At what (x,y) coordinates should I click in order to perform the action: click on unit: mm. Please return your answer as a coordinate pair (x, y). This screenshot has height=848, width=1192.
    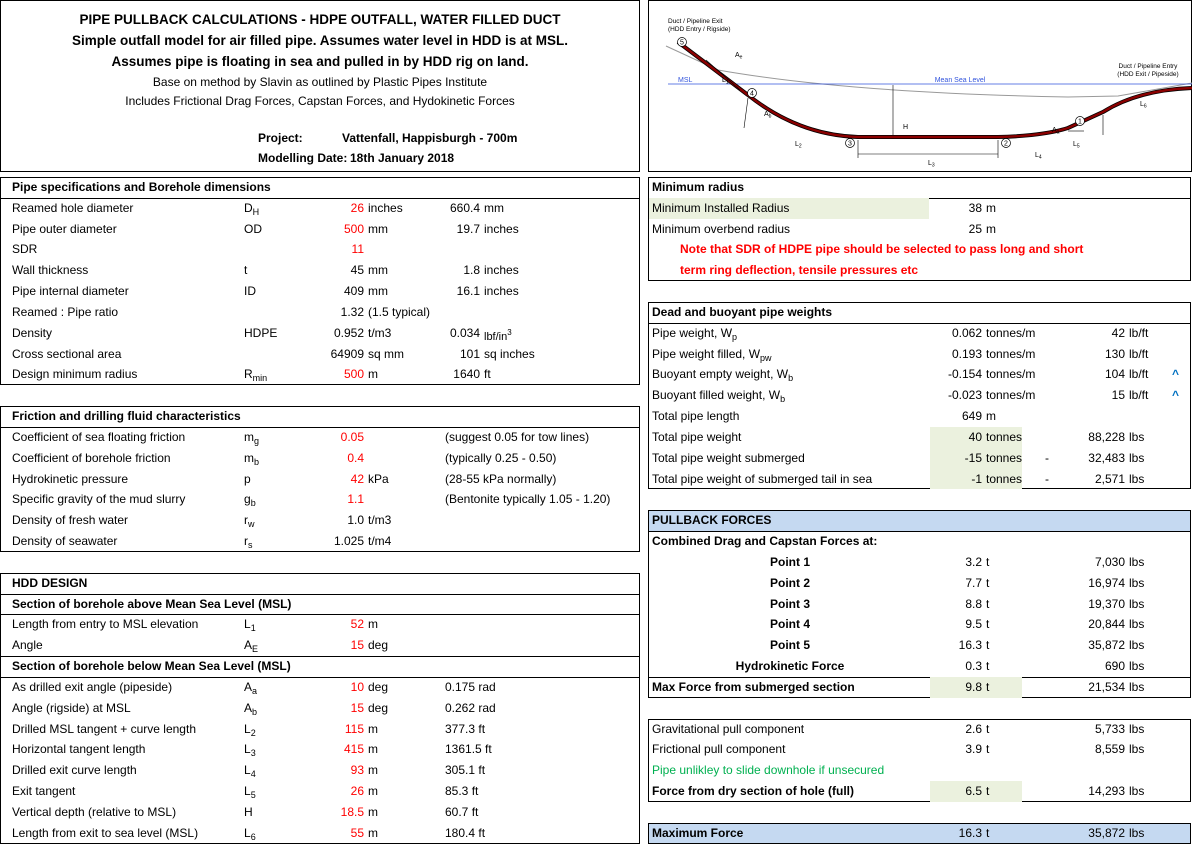
    Looking at the image, I should click on (378, 228).